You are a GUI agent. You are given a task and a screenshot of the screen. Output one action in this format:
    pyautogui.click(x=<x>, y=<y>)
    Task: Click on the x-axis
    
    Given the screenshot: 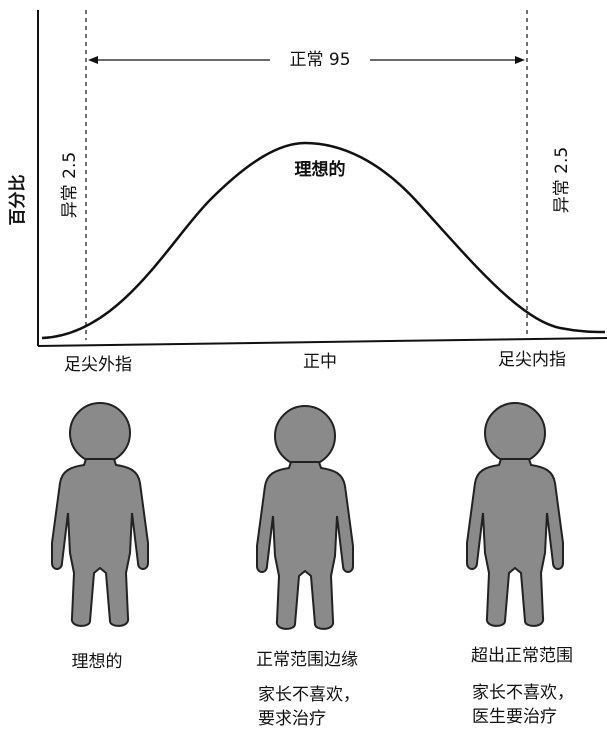 What is the action you would take?
    pyautogui.click(x=322, y=342)
    